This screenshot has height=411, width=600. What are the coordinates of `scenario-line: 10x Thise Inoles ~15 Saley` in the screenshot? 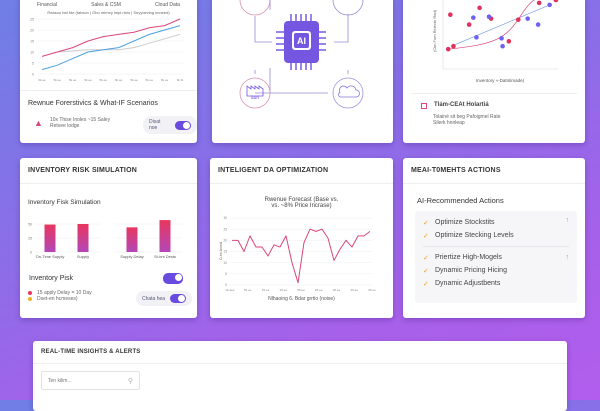 It's located at (80, 120).